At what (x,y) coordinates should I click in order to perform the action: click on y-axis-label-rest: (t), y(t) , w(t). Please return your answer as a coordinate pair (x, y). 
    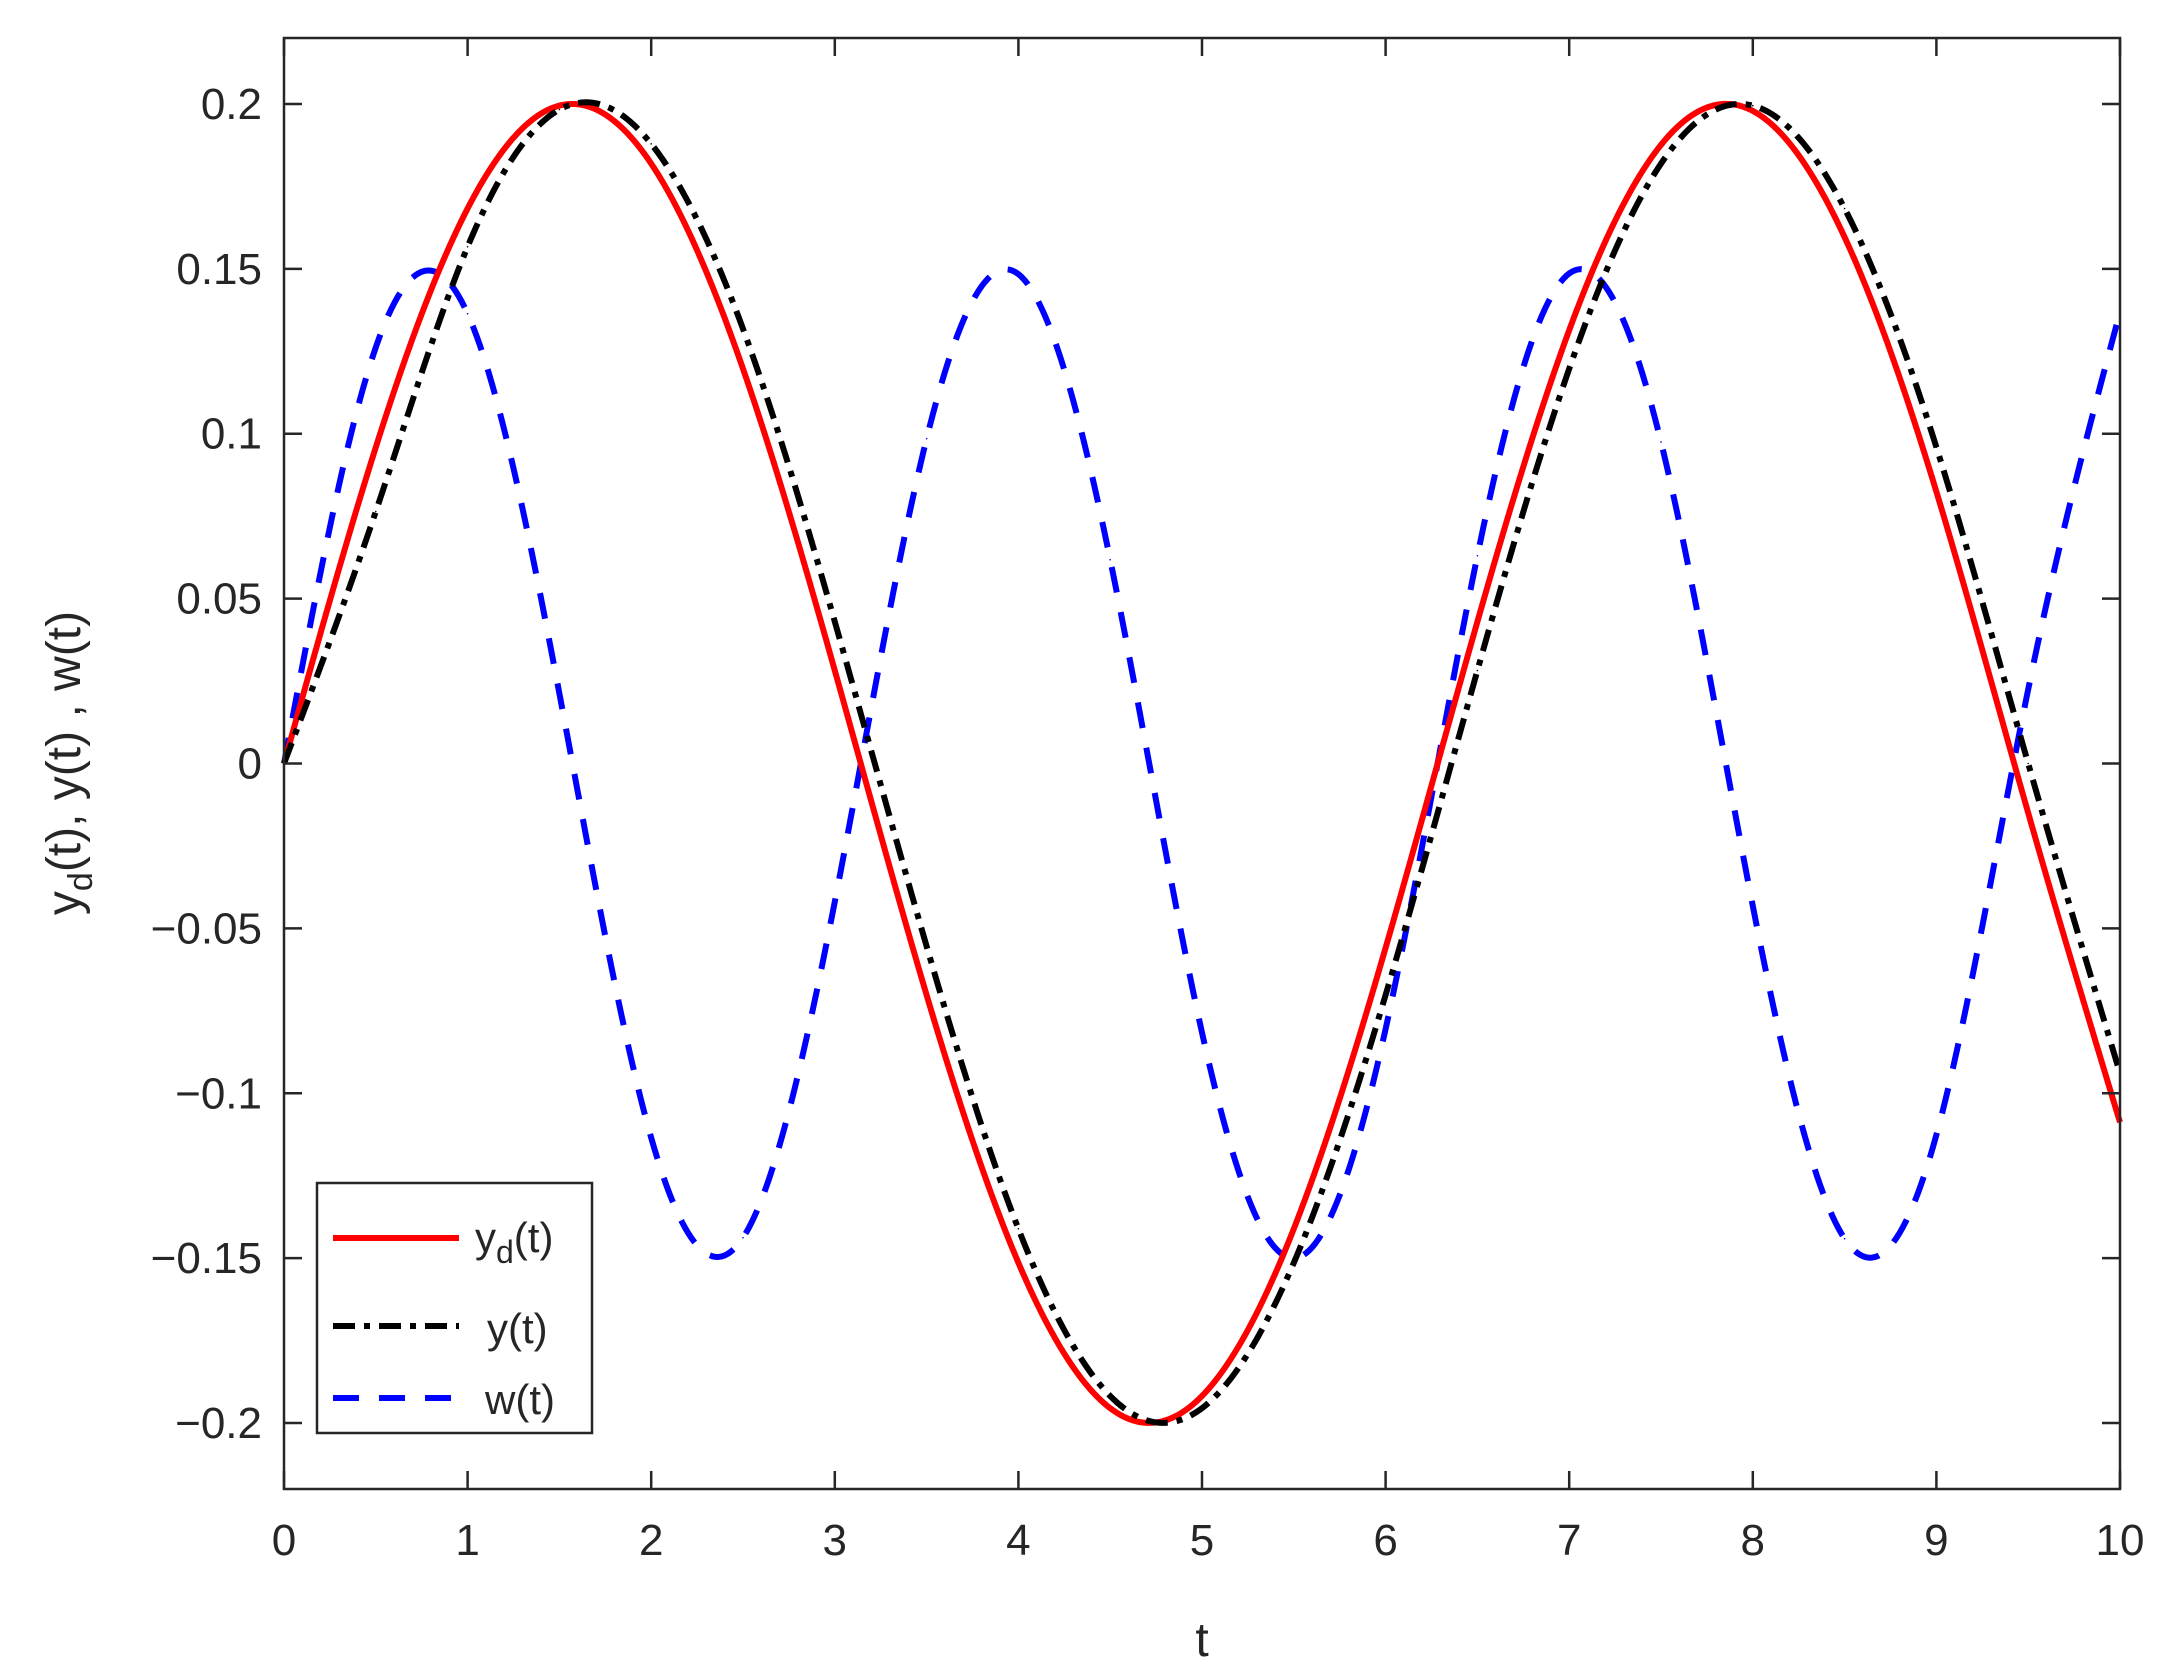
    Looking at the image, I should click on (64, 741).